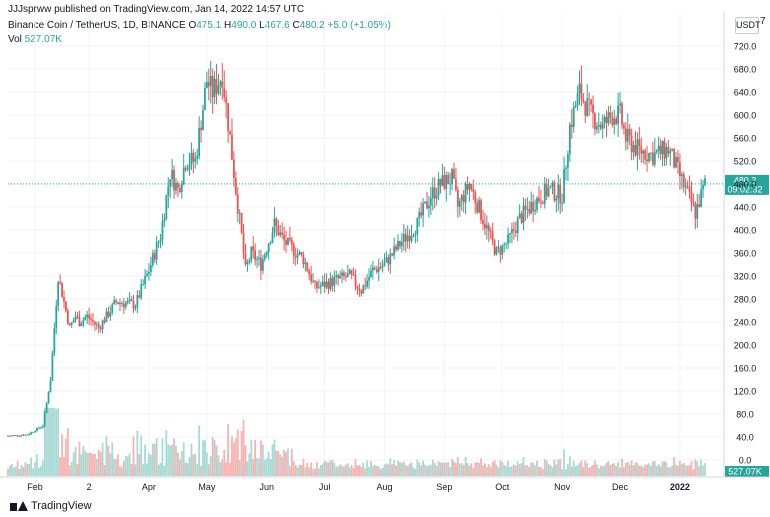 The width and height of the screenshot is (770, 517). Describe the element at coordinates (51, 506) in the screenshot. I see `tradingview-brand: TradingView` at that location.